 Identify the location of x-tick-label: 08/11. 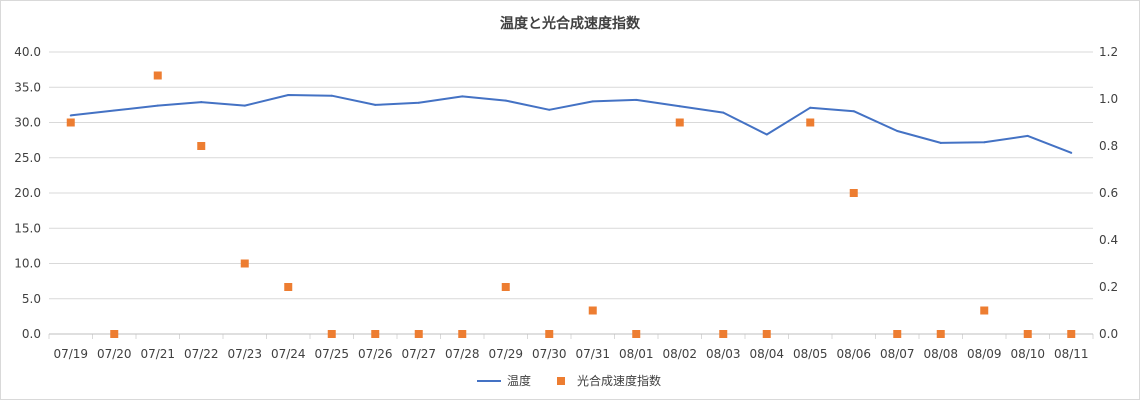
(1071, 354).